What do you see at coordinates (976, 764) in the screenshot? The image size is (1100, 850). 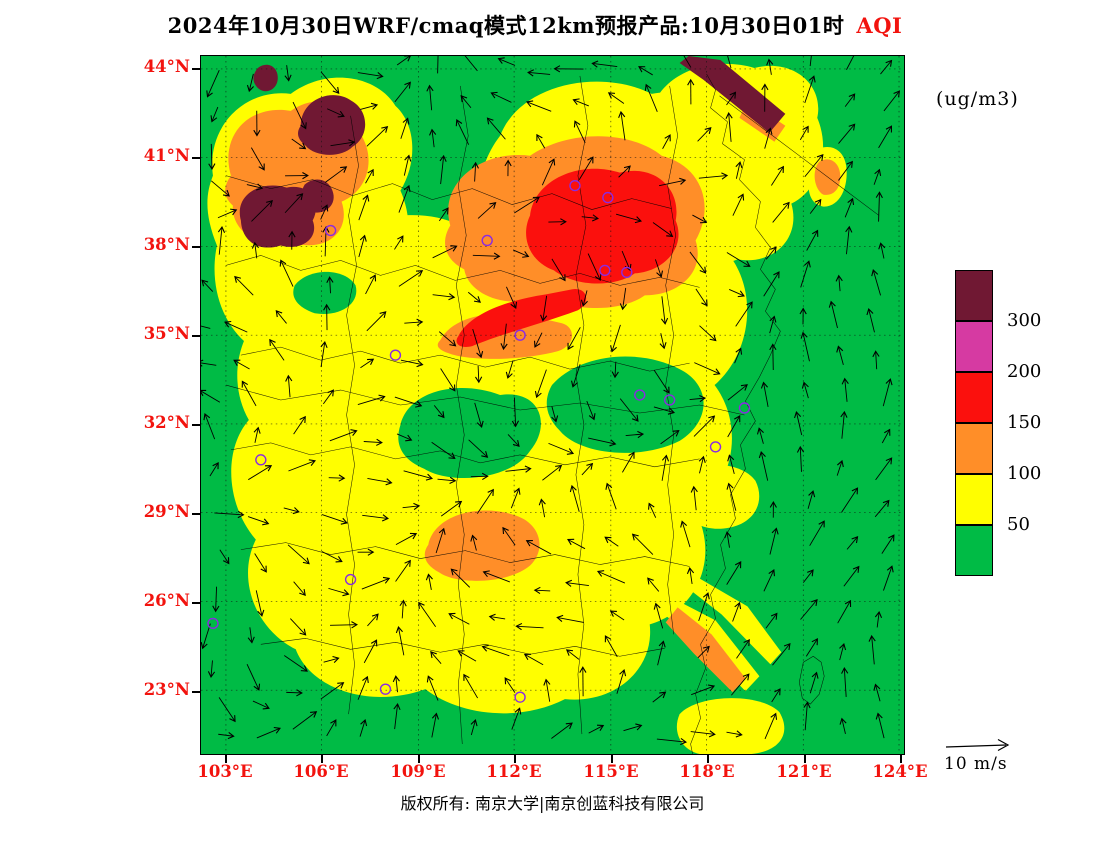 I see `wind-scale-label: 10 m/s` at bounding box center [976, 764].